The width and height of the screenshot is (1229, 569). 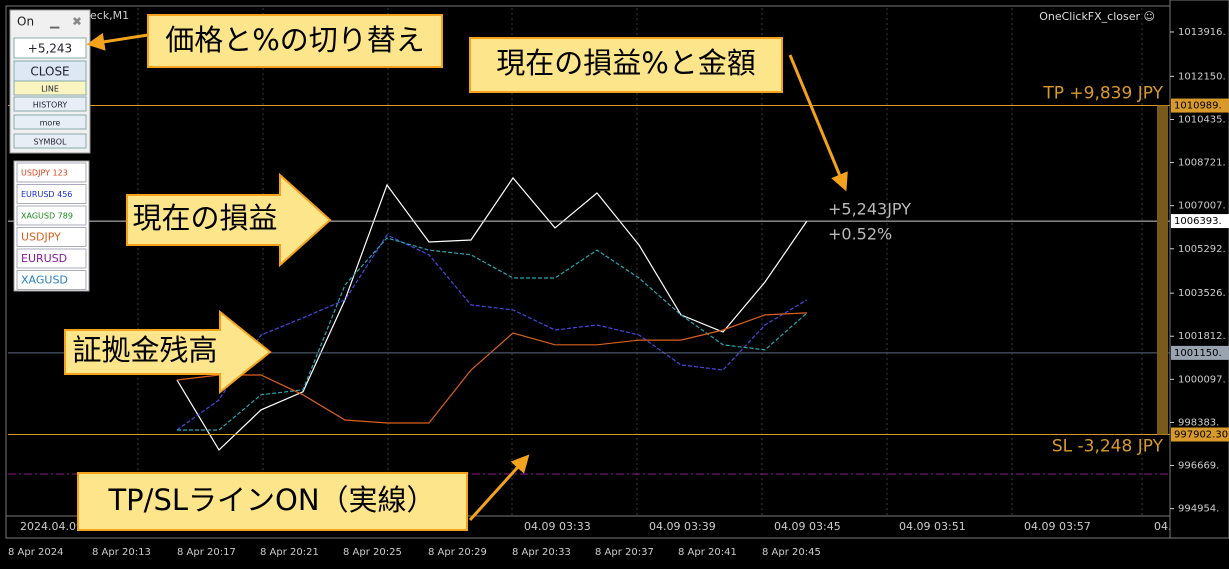 I want to click on level-label: 1010989., so click(x=1198, y=106).